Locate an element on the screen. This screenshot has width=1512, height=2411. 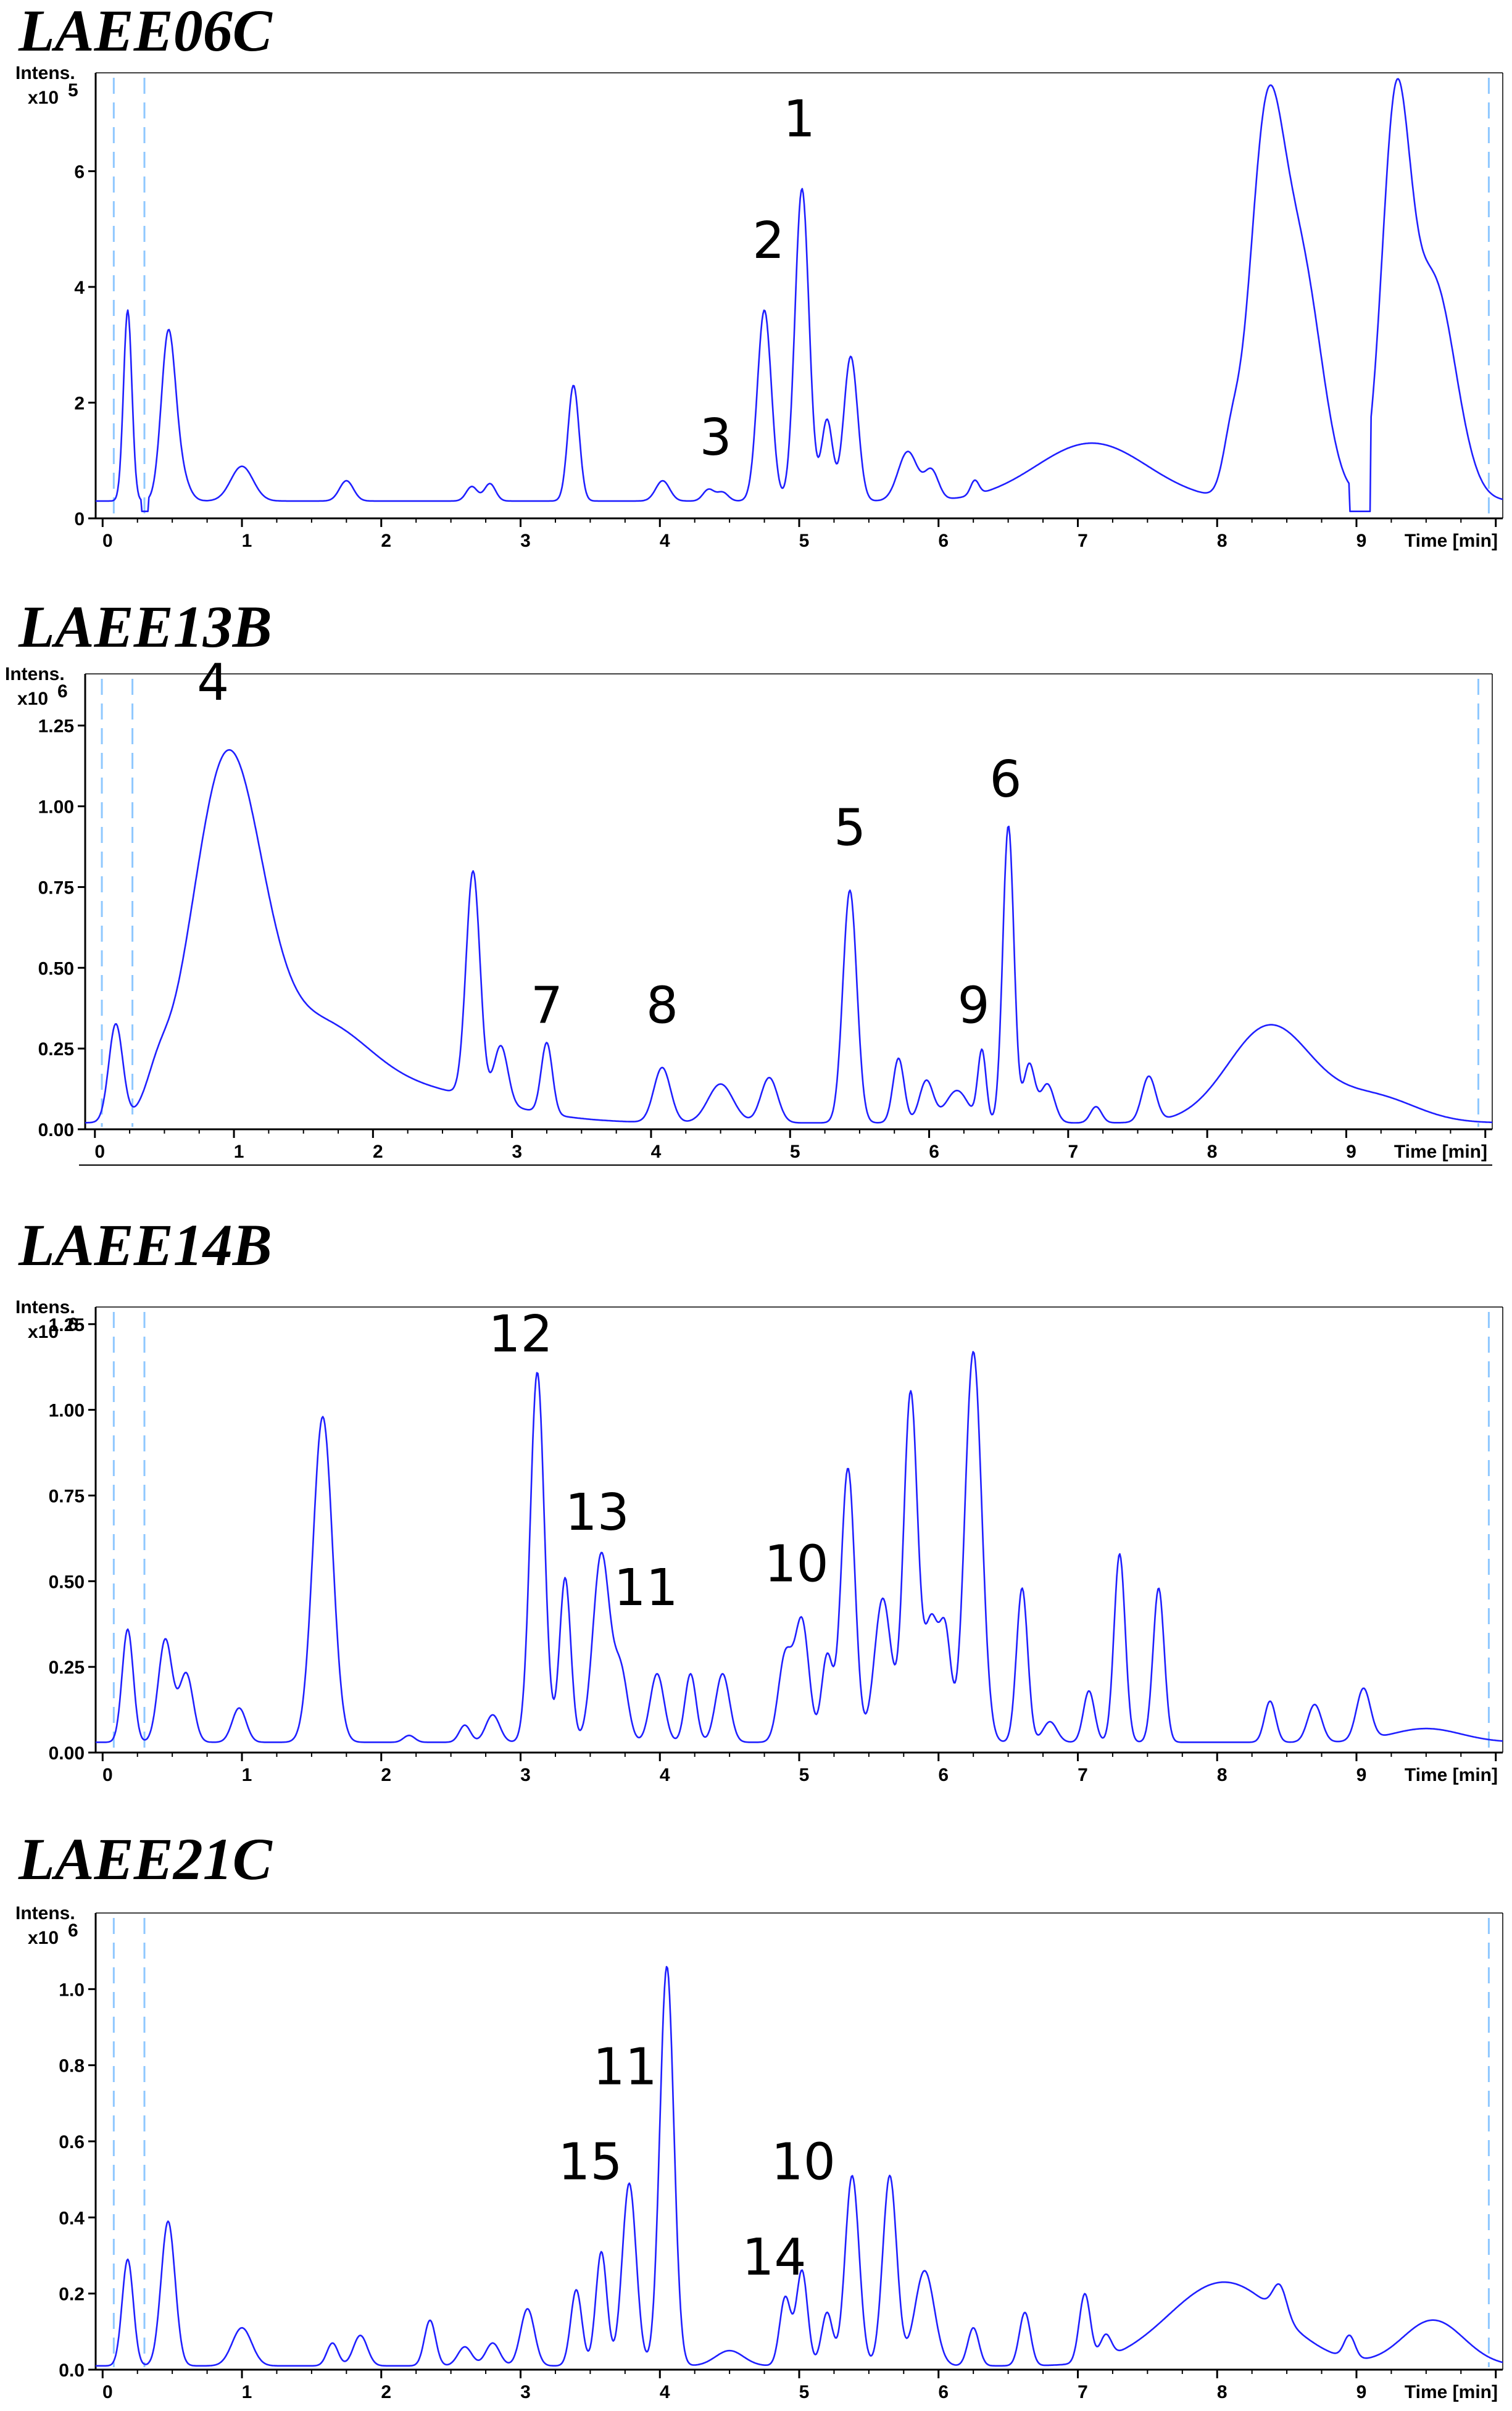
y-tick-label: 0.0 is located at coordinates (72, 2370).